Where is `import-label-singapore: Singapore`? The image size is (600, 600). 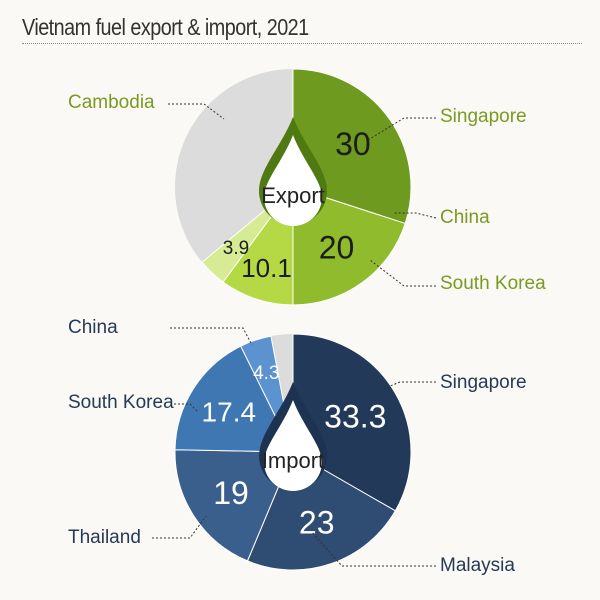 import-label-singapore: Singapore is located at coordinates (483, 382).